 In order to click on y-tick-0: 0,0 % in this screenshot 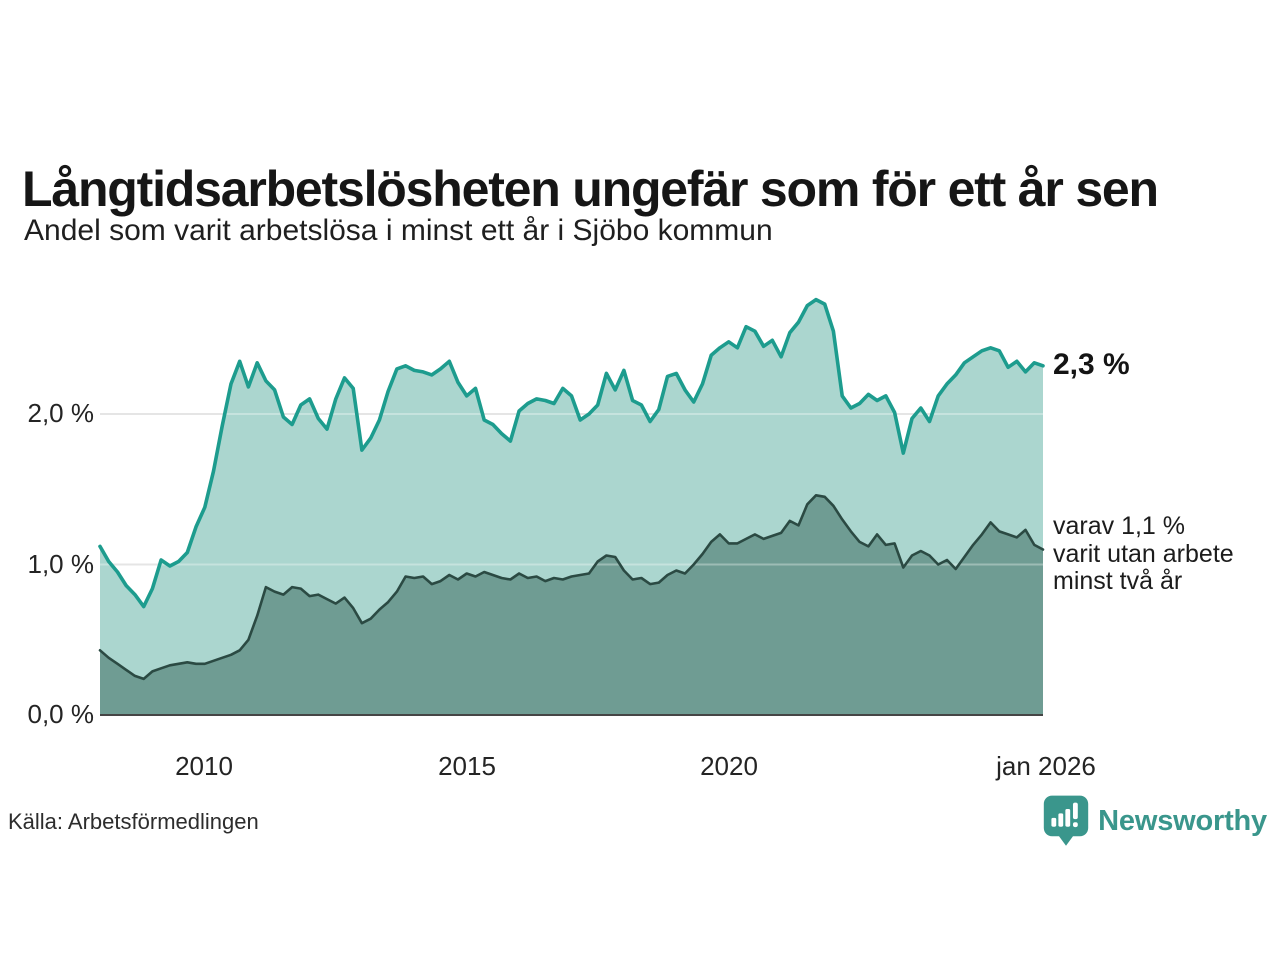, I will do `click(61, 713)`.